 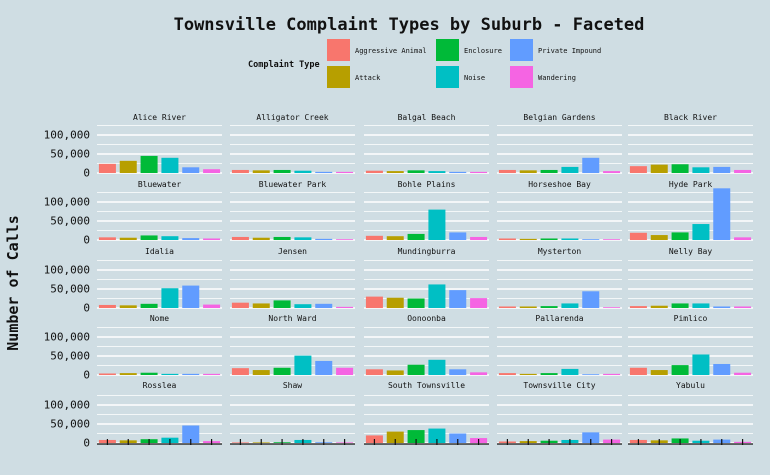 I want to click on facet-panel-hyde-park: Hyde Park, so click(x=690, y=210).